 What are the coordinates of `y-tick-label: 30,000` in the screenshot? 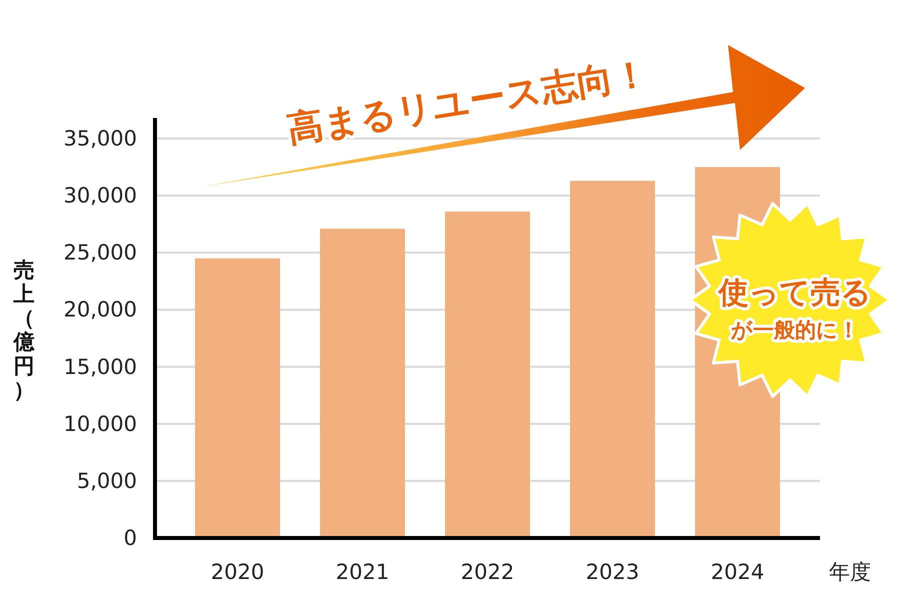 It's located at (100, 196).